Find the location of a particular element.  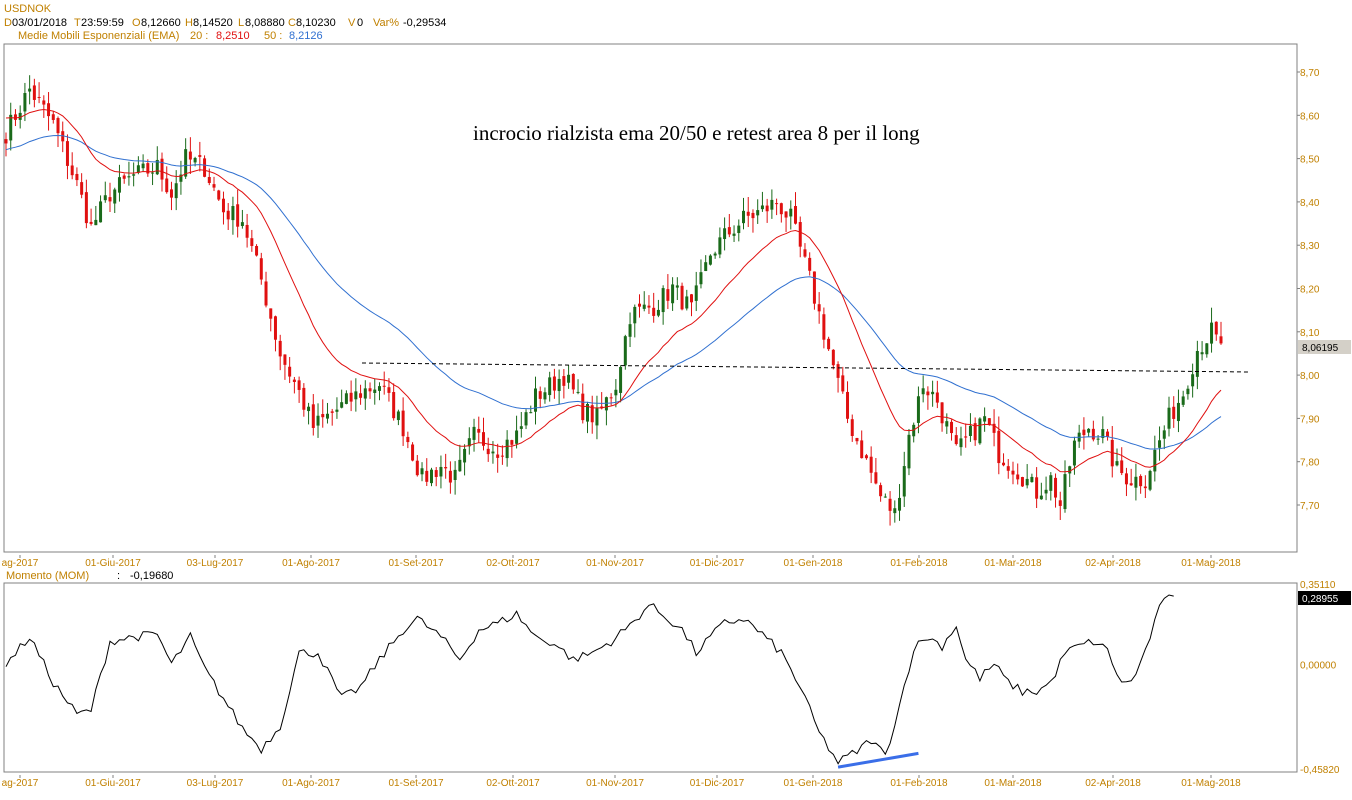

momentum-sep: : is located at coordinates (118, 576).